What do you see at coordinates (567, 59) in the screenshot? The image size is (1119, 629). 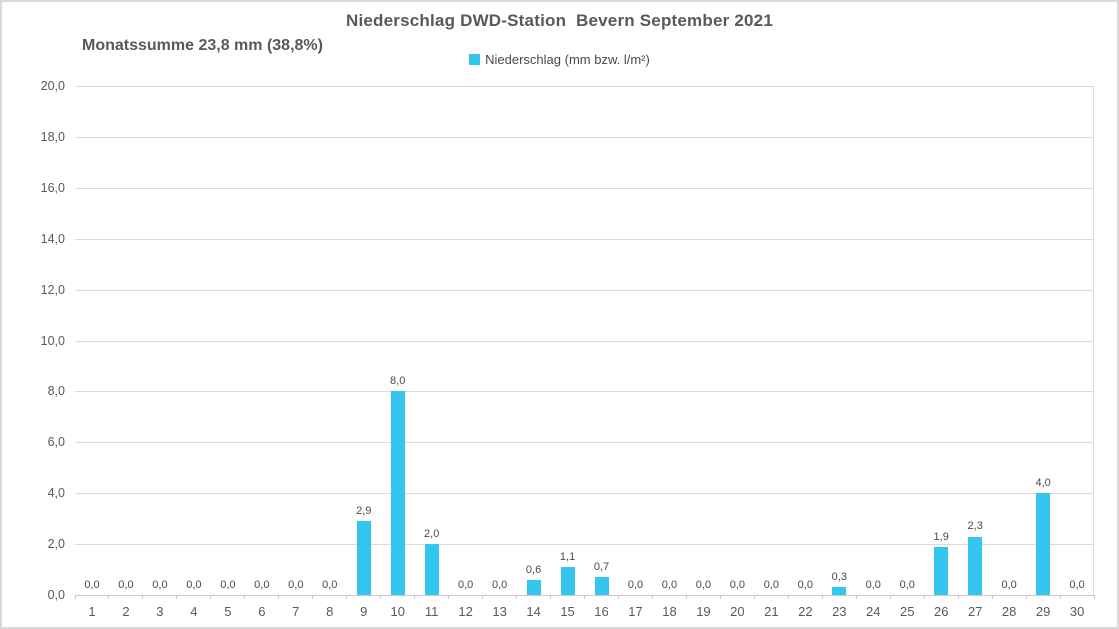 I see `legend-series-label: Niederschlag (mm bzw. l/m²)` at bounding box center [567, 59].